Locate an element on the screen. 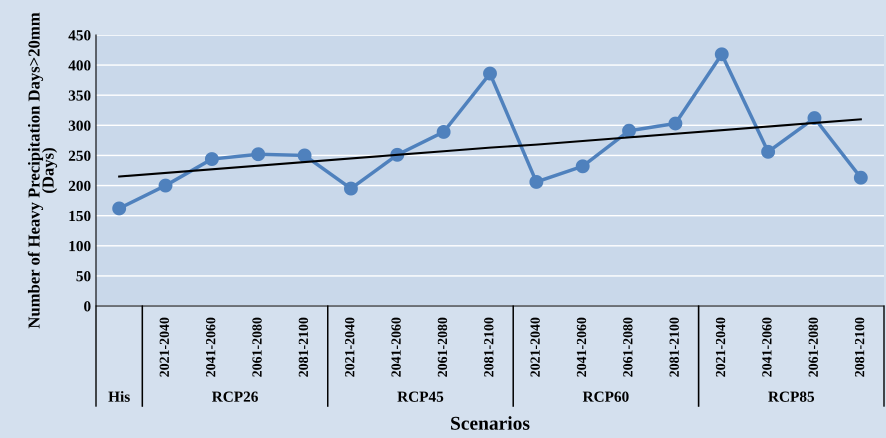  x-axis-title: Scenarios is located at coordinates (490, 423).